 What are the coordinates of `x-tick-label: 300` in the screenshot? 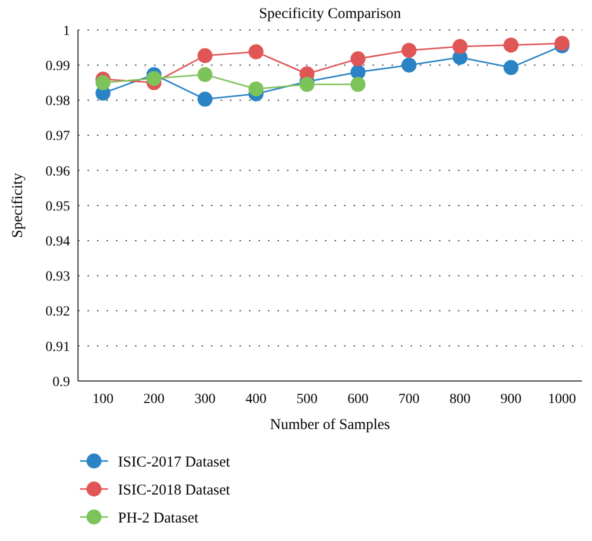 It's located at (205, 399).